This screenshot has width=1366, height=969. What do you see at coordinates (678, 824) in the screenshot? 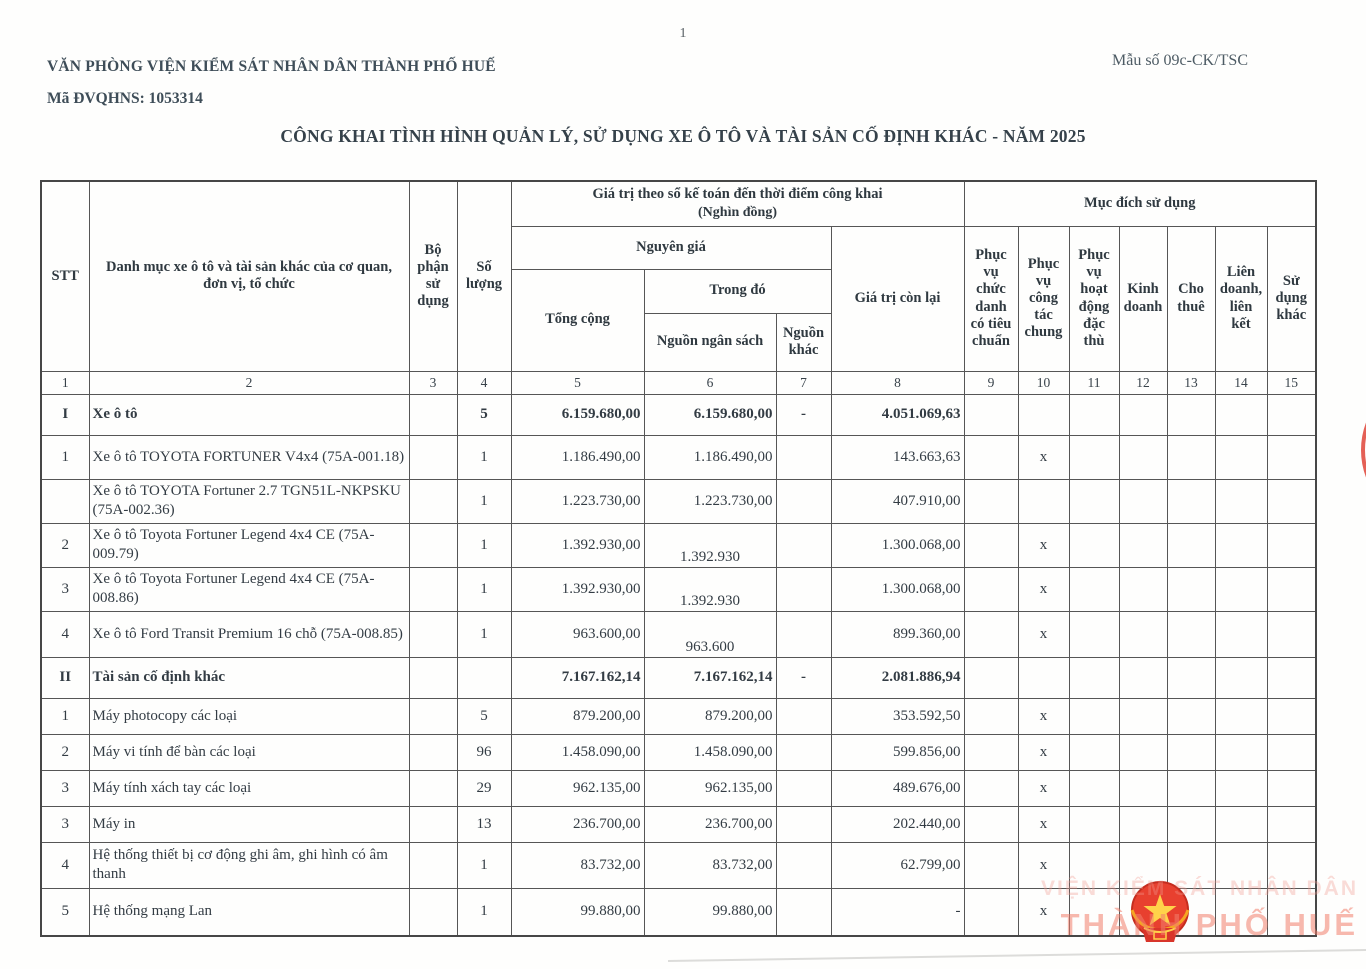
I see `table-row: 3 Máy in 13 236.700,00 236.700,00 202.440,00 x` at bounding box center [678, 824].